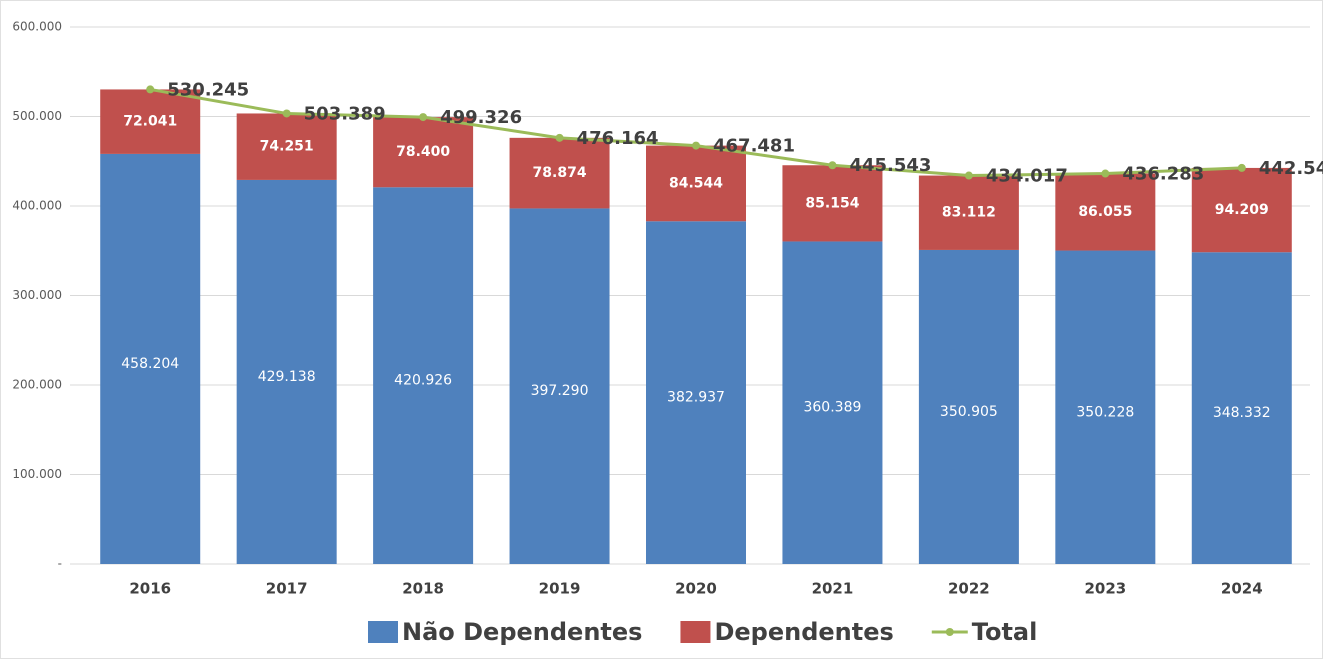 This screenshot has width=1323, height=659. I want to click on data-label: 350.905, so click(969, 412).